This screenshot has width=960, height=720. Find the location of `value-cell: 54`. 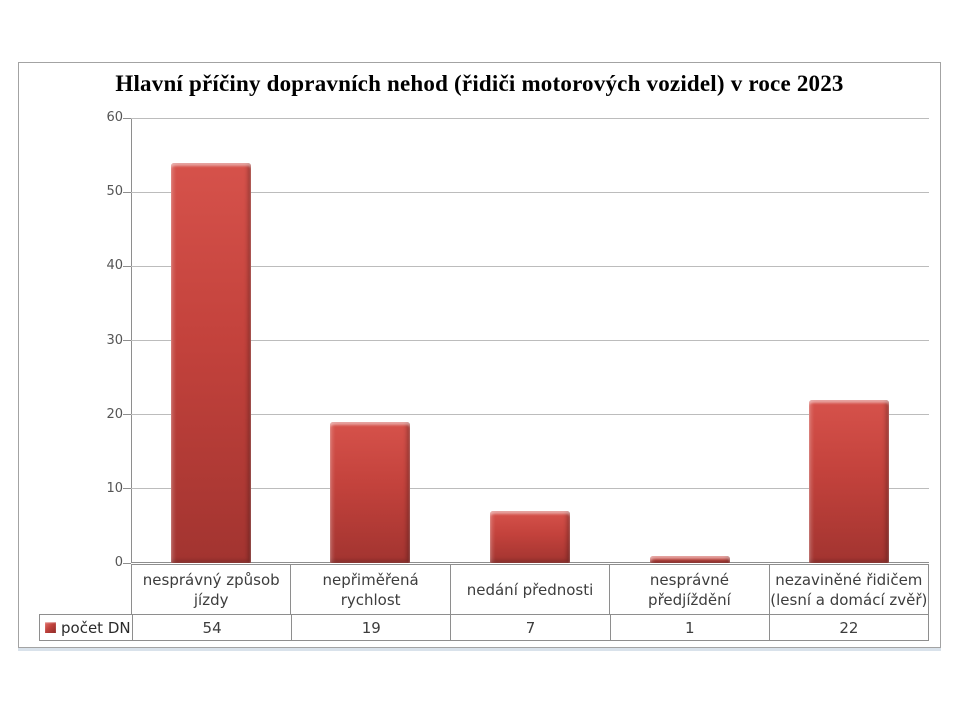

value-cell: 54 is located at coordinates (211, 627).